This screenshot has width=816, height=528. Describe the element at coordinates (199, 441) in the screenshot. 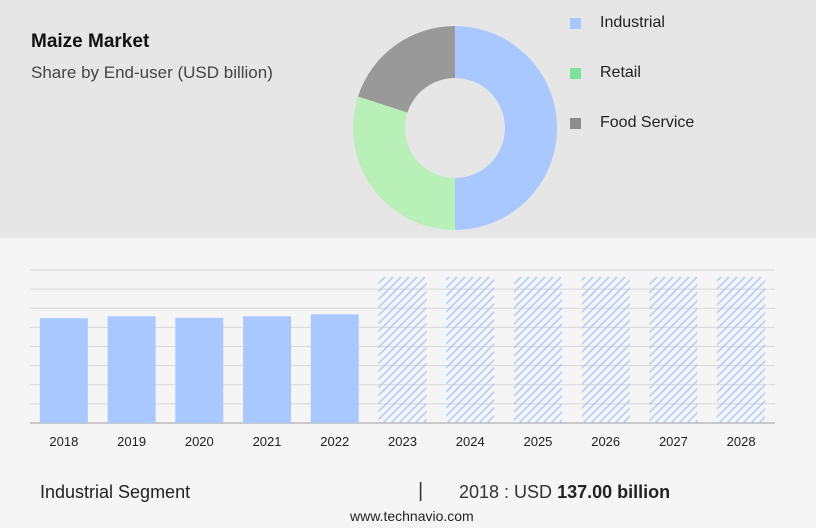

I see `x-tick-label-2020: 2020` at that location.